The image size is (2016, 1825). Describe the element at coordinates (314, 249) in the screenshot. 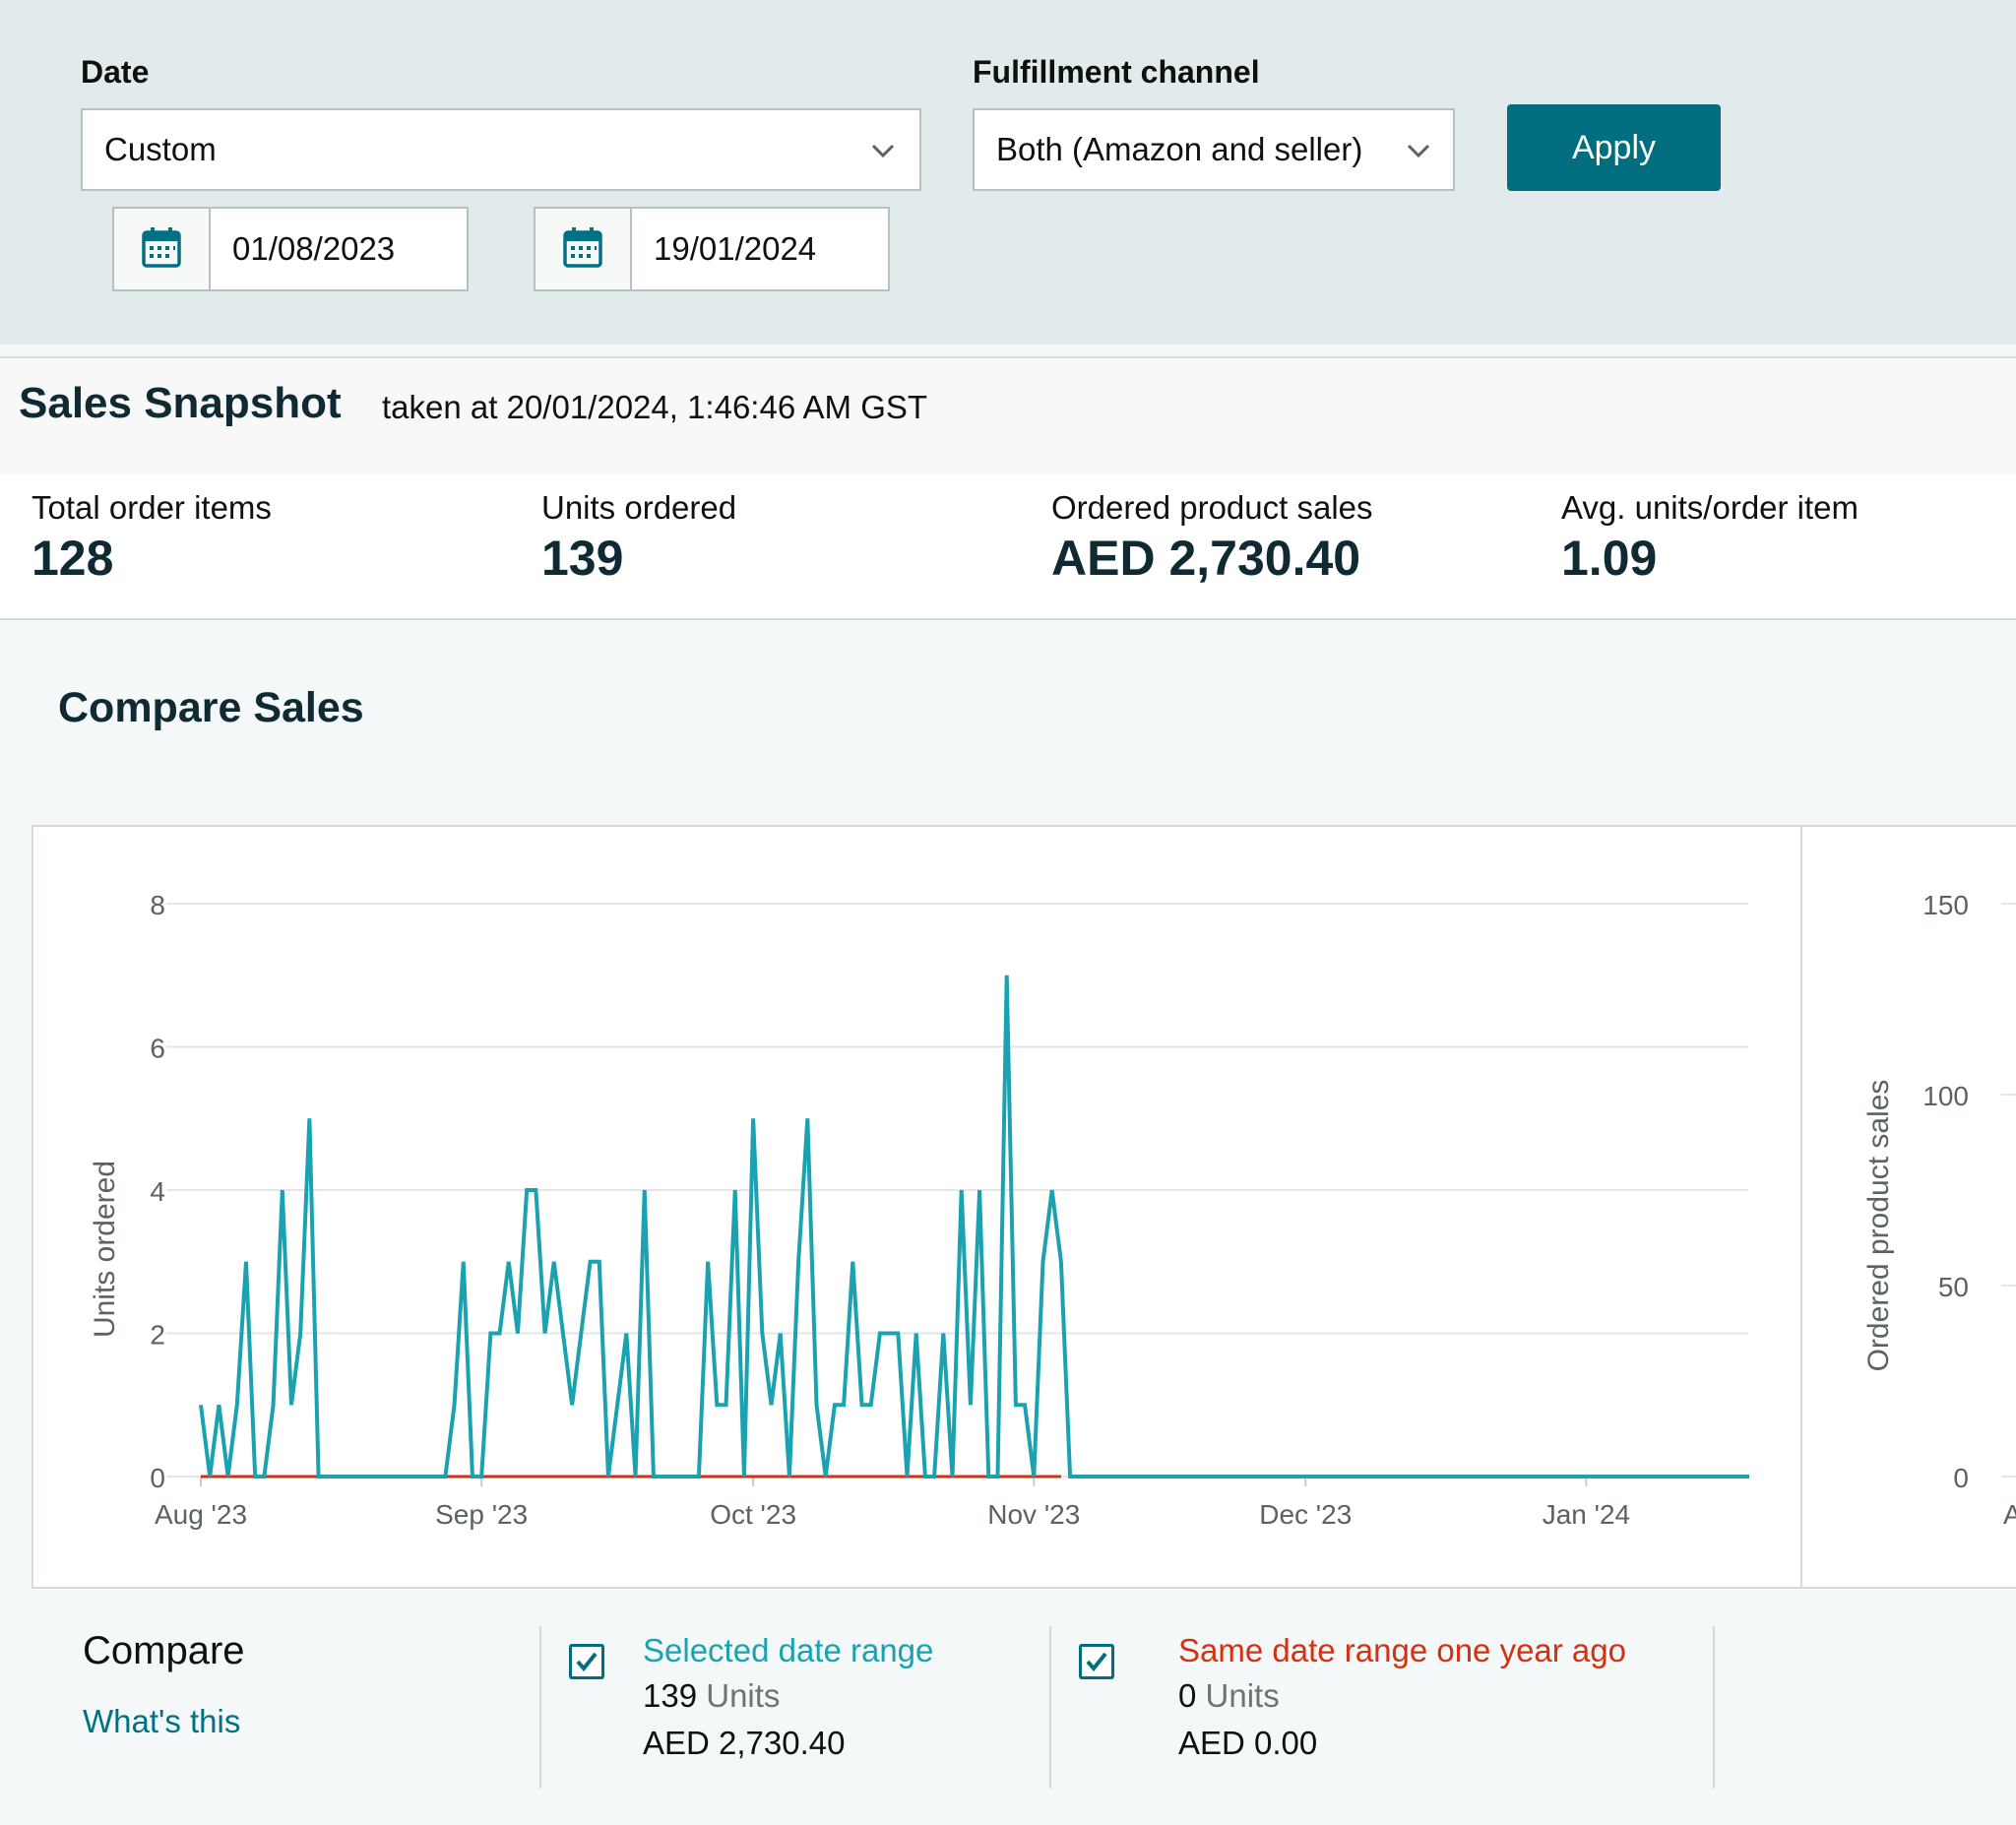

I see `start-date-value: 01/08/2023` at that location.